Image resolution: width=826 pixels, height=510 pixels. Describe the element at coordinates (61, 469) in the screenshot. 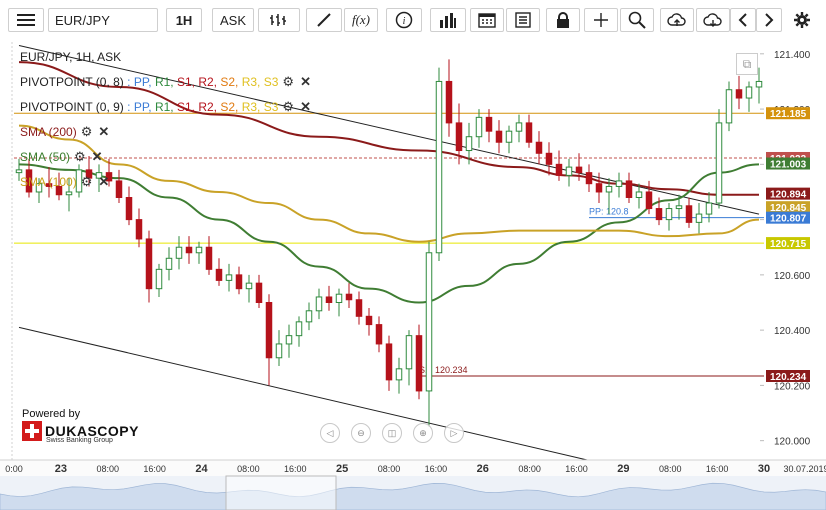

I see `time-tick-label: 23` at that location.